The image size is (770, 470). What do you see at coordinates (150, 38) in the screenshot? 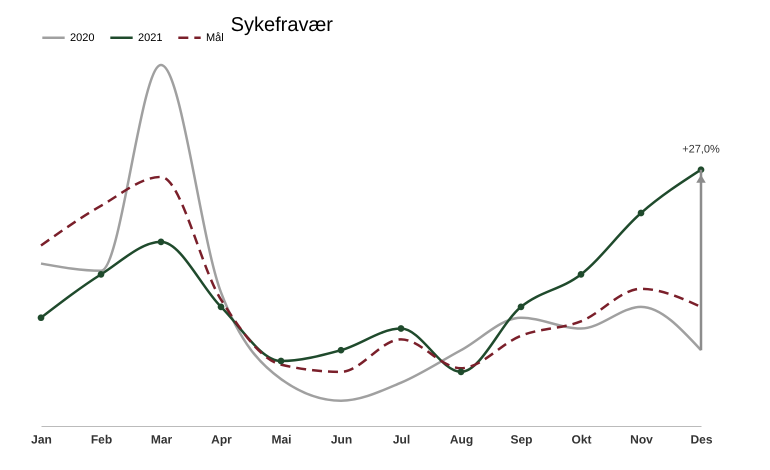
I see `legend-label: 2021` at bounding box center [150, 38].